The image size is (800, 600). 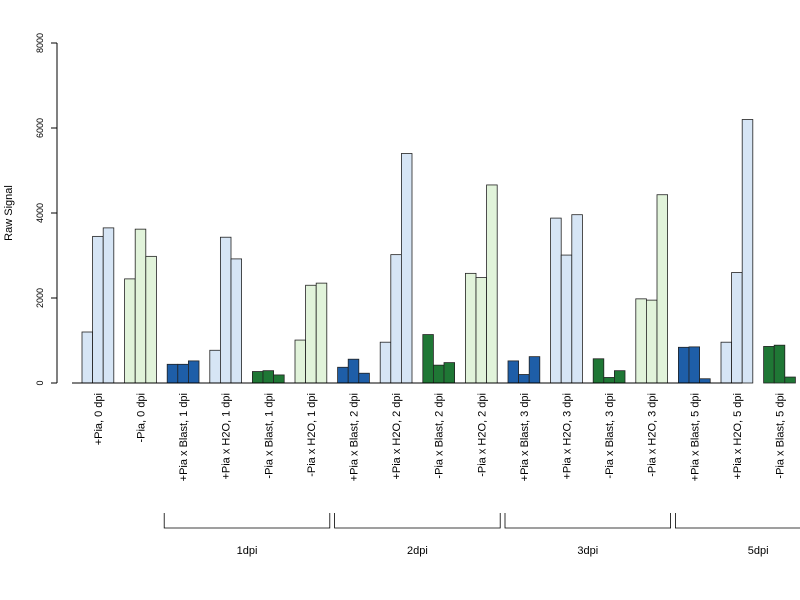 What do you see at coordinates (40, 298) in the screenshot?
I see `y-tick-label: 2000` at bounding box center [40, 298].